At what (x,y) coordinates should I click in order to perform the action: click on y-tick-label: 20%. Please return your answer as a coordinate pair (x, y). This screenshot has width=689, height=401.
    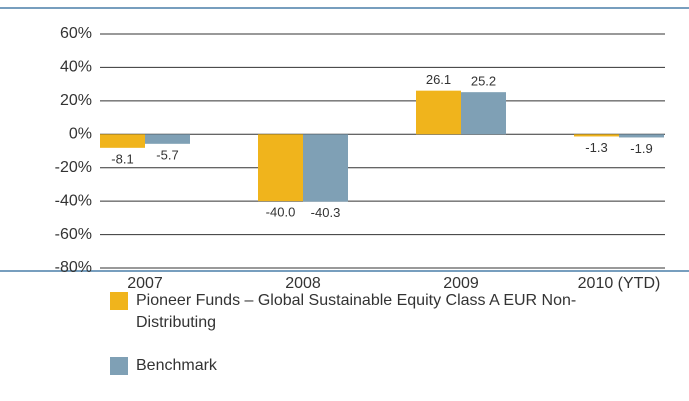
    Looking at the image, I should click on (76, 100).